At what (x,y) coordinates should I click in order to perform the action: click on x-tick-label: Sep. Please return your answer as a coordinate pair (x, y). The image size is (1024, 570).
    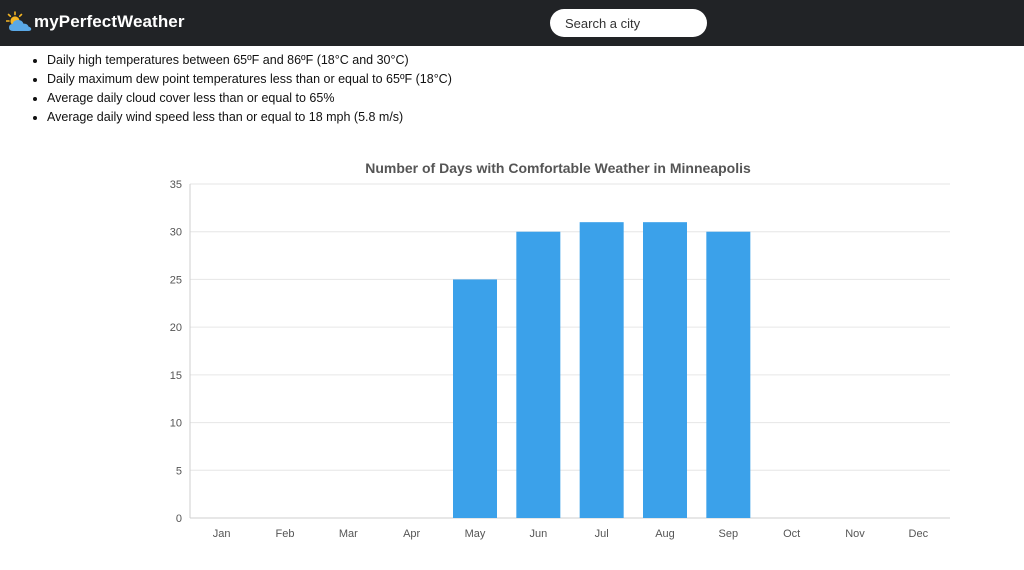
    Looking at the image, I should click on (729, 534).